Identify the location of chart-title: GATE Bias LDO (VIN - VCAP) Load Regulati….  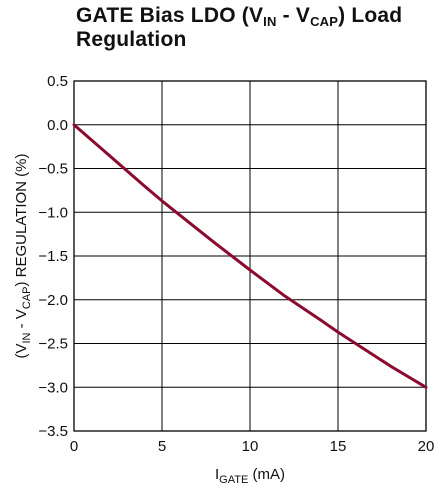
(239, 27).